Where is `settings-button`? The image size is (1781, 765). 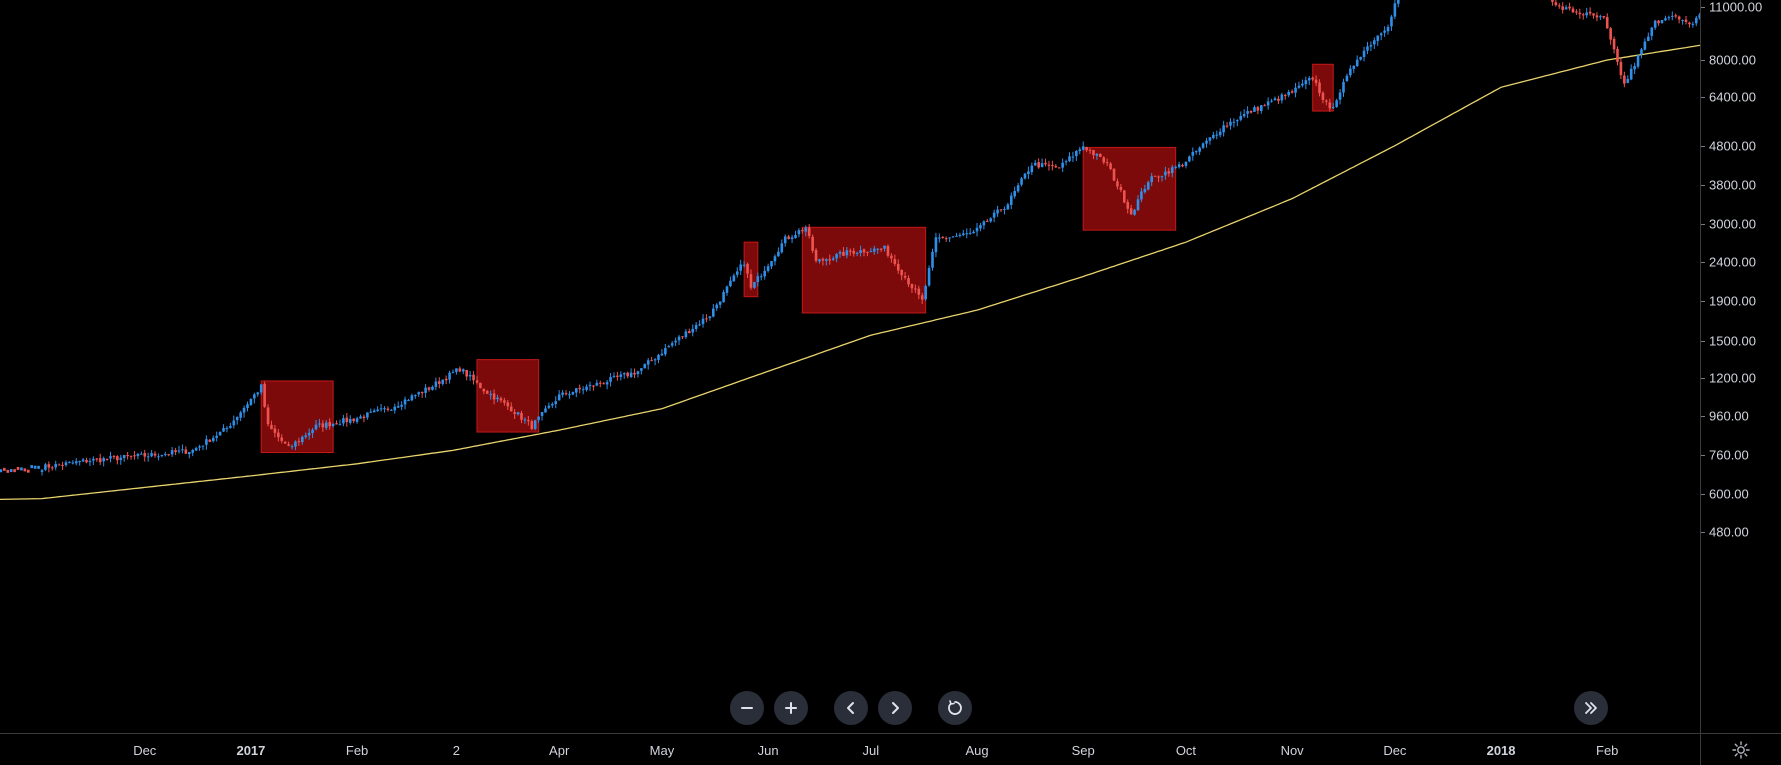
settings-button is located at coordinates (1741, 752).